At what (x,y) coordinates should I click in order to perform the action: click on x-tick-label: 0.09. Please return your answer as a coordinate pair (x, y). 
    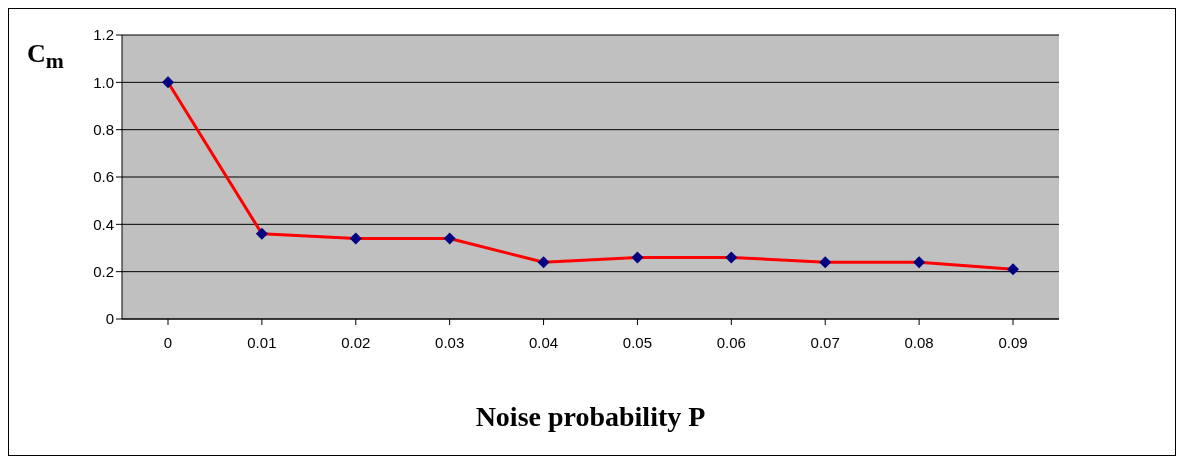
    Looking at the image, I should click on (1013, 342).